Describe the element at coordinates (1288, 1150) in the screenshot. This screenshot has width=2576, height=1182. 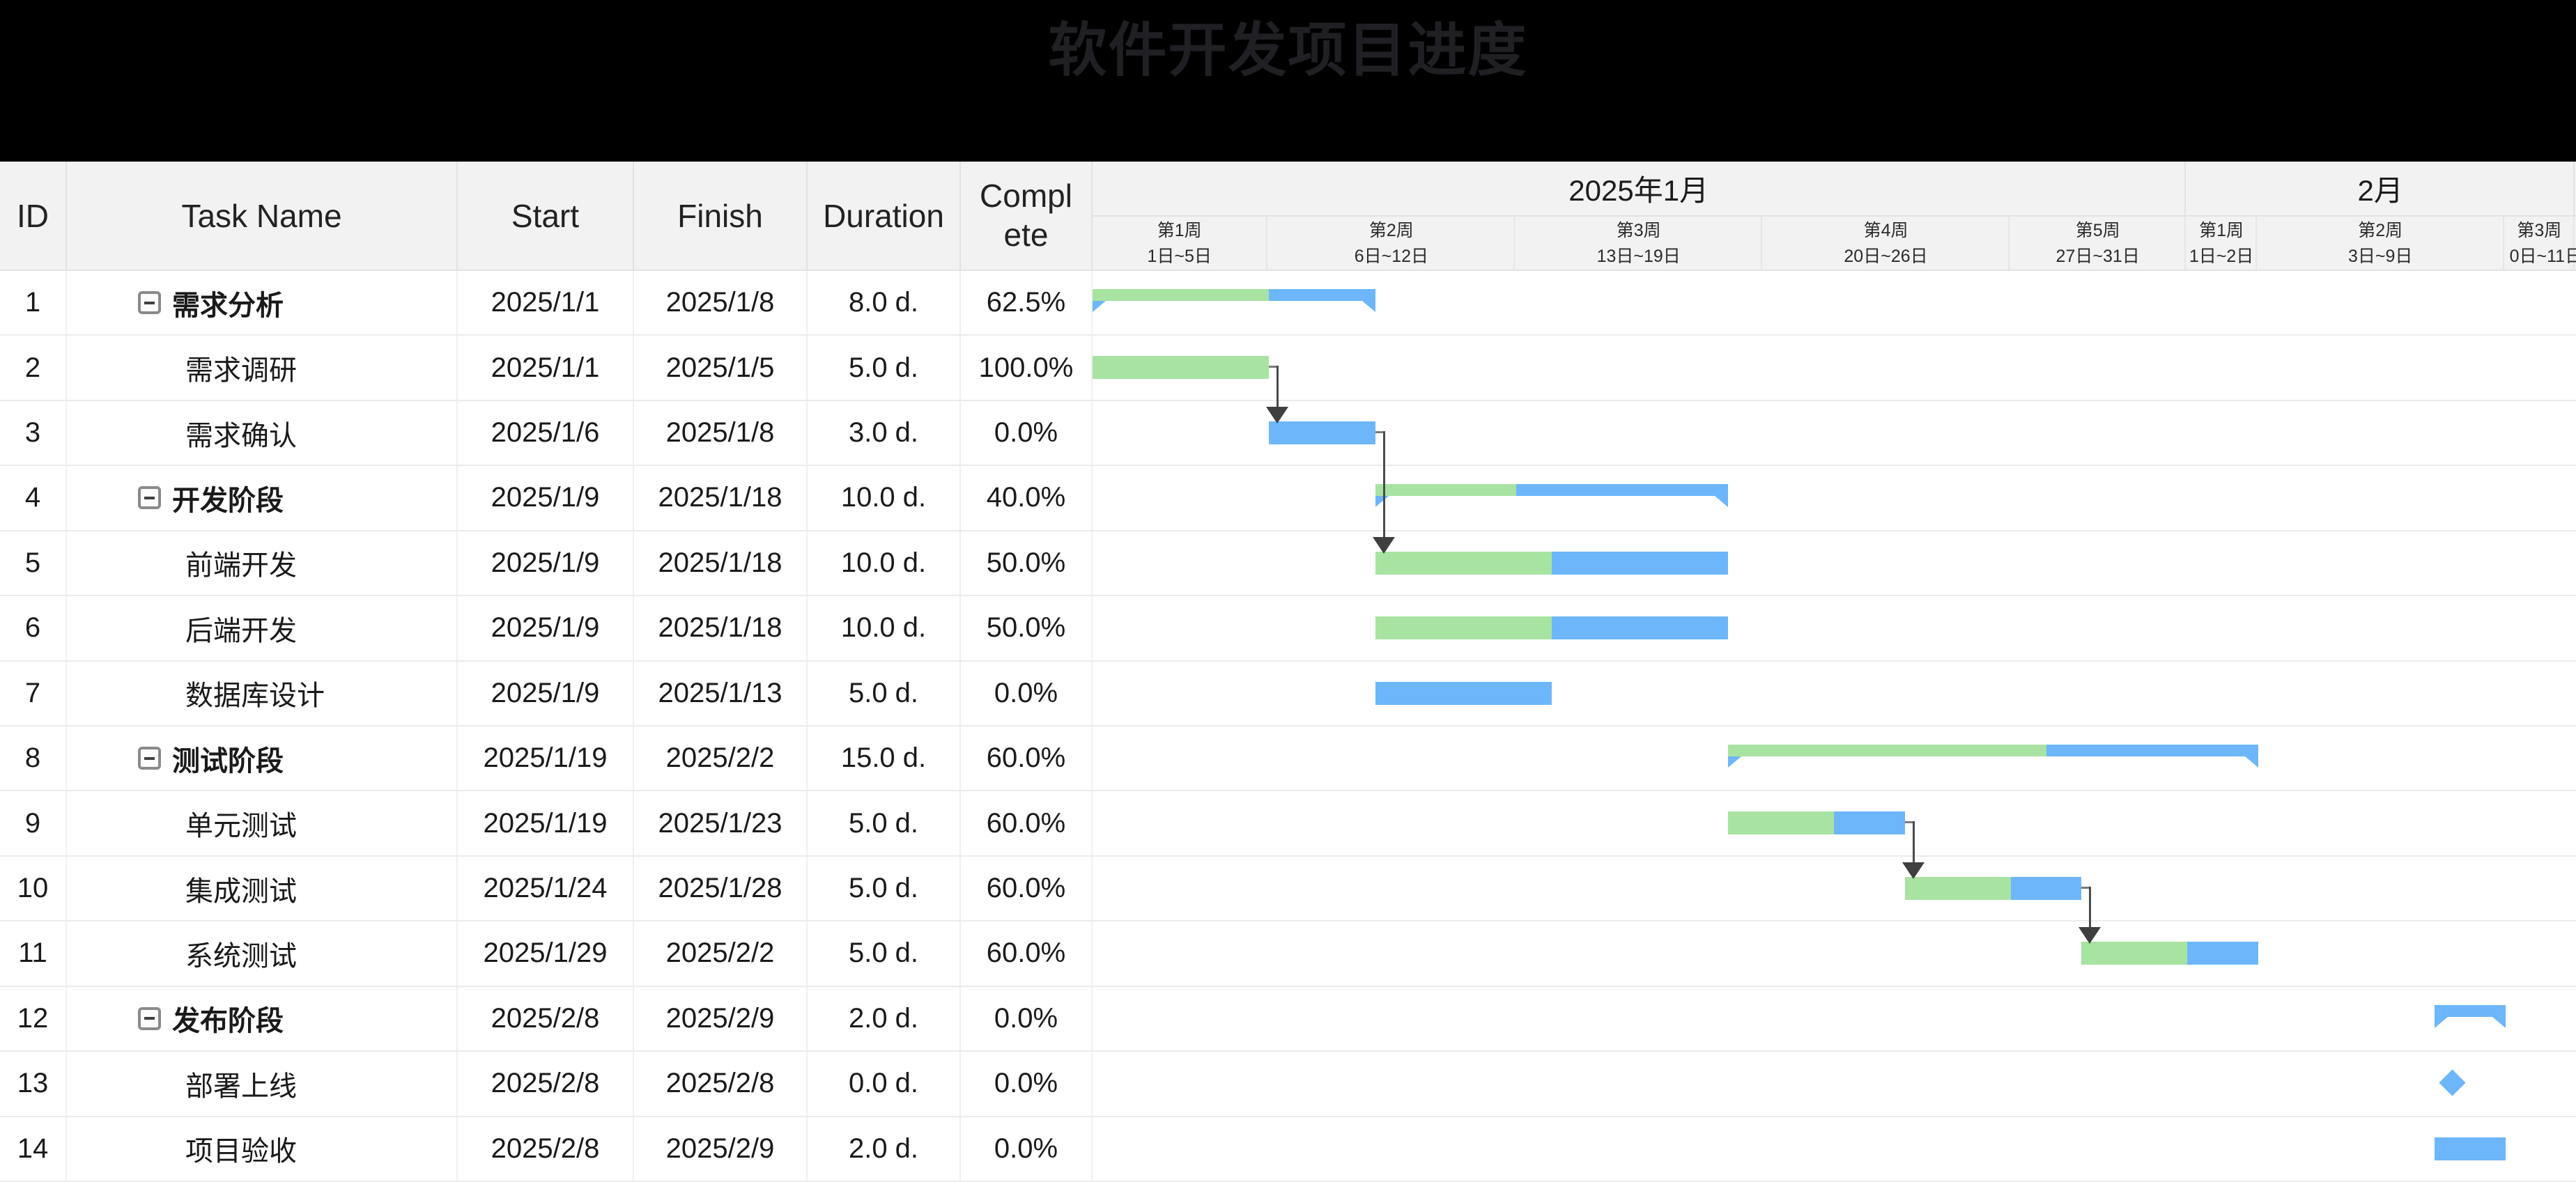
I see `table-row: 14 项目验收 2025/2/8 2025/2/9 2.0 d. 0.0%` at that location.